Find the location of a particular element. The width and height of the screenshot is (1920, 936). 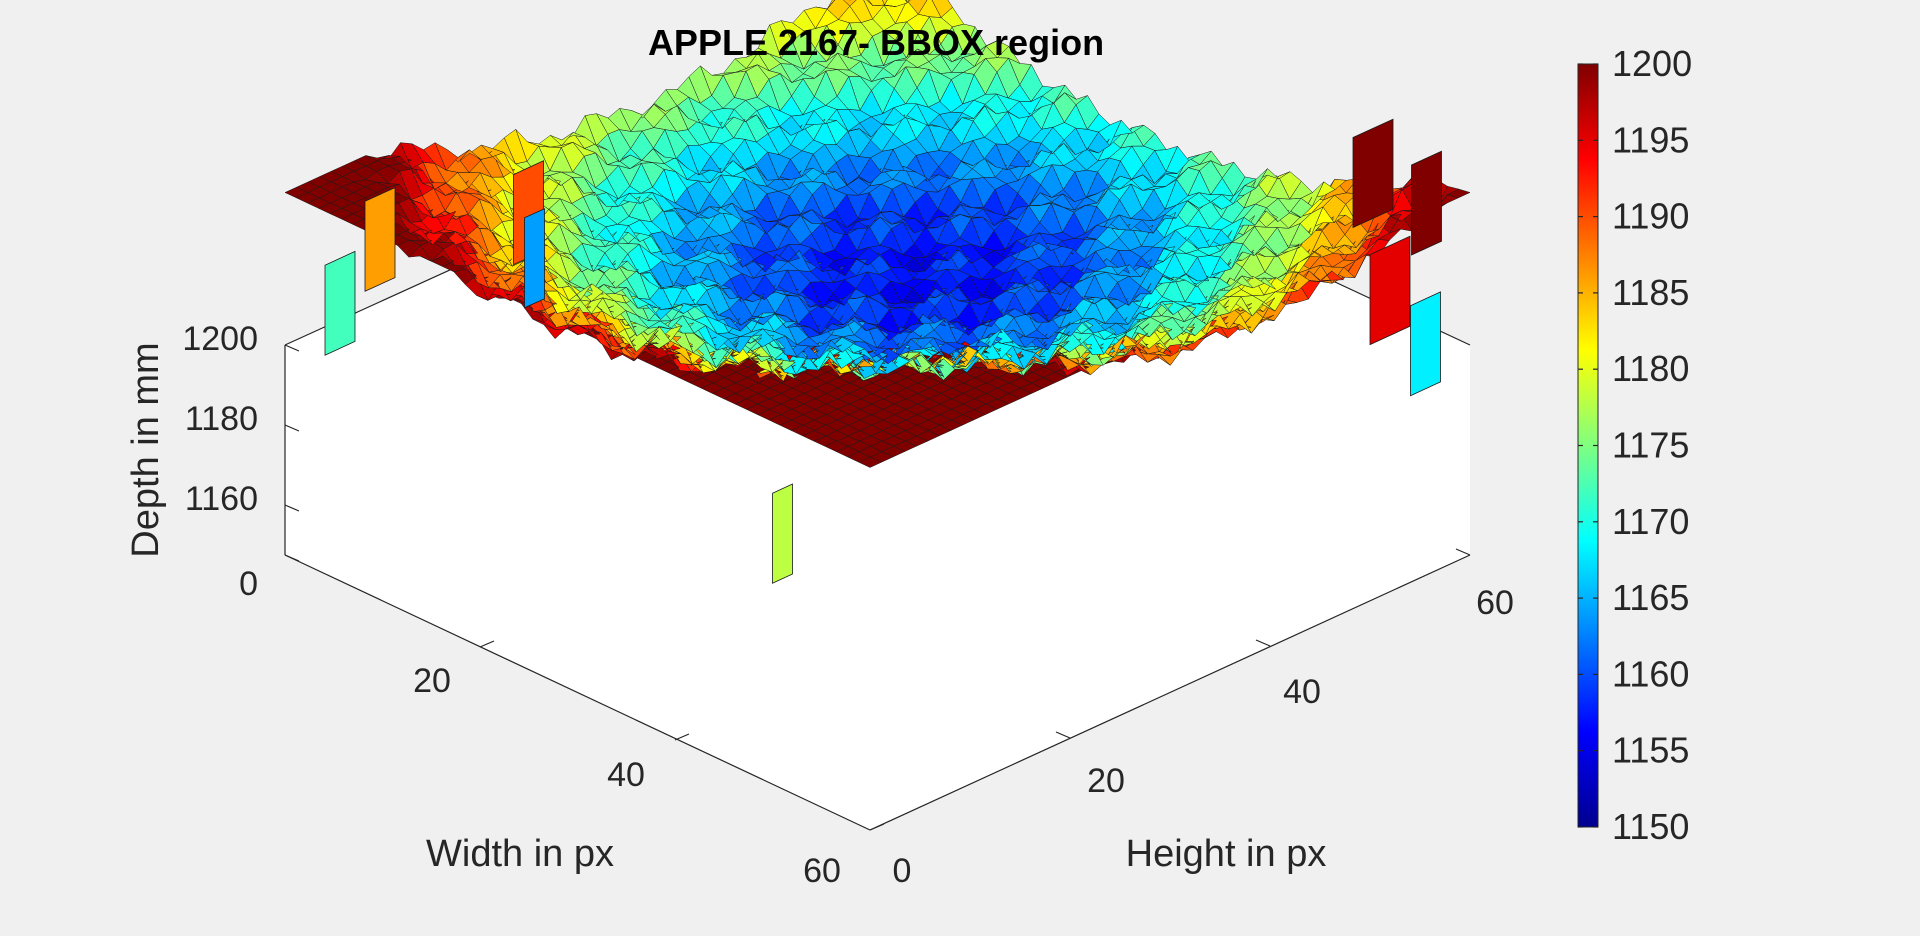

z-tick-label: 0 is located at coordinates (248, 584).